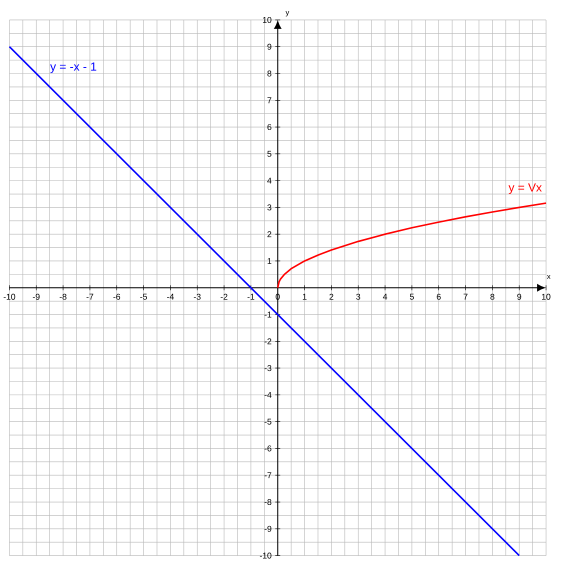  What do you see at coordinates (331, 297) in the screenshot?
I see `x-tick-label: 2` at bounding box center [331, 297].